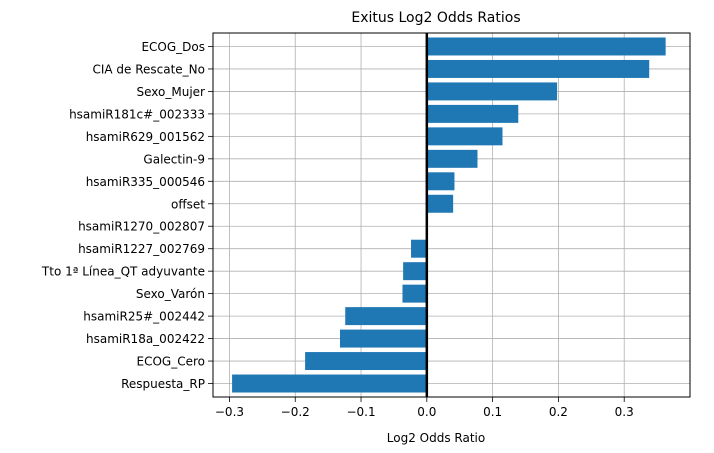 The height and width of the screenshot is (453, 714). Describe the element at coordinates (558, 412) in the screenshot. I see `x-tick-label: 0.2` at that location.